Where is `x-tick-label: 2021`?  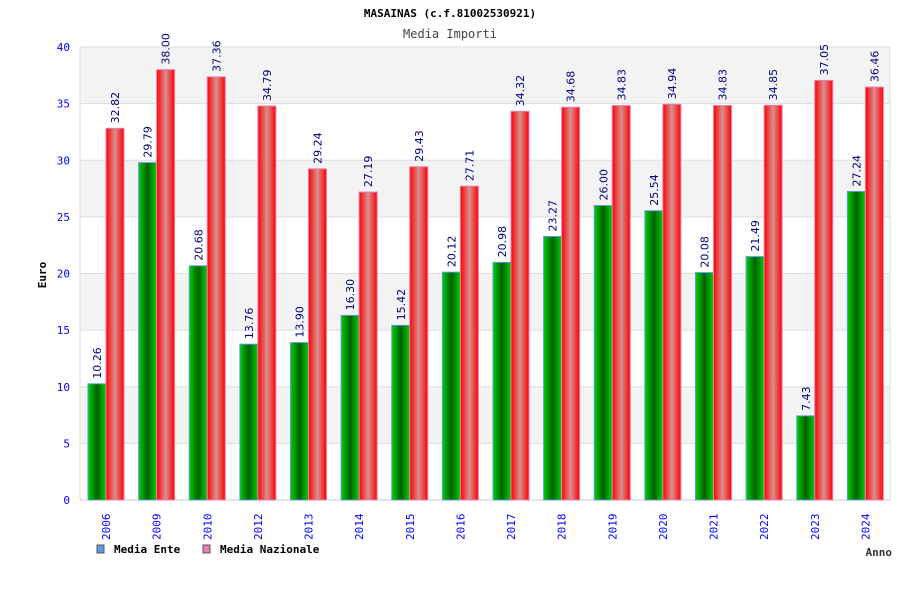 x-tick-label: 2021 is located at coordinates (714, 527).